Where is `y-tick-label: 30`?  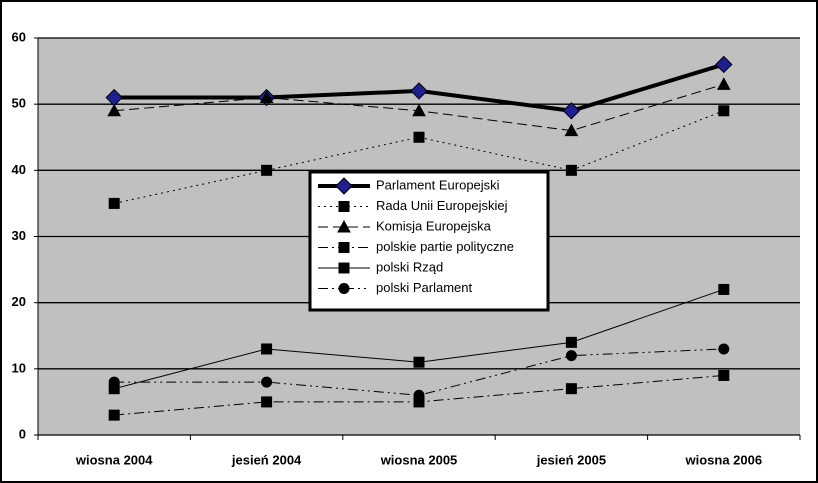
y-tick-label: 30 is located at coordinates (19, 235).